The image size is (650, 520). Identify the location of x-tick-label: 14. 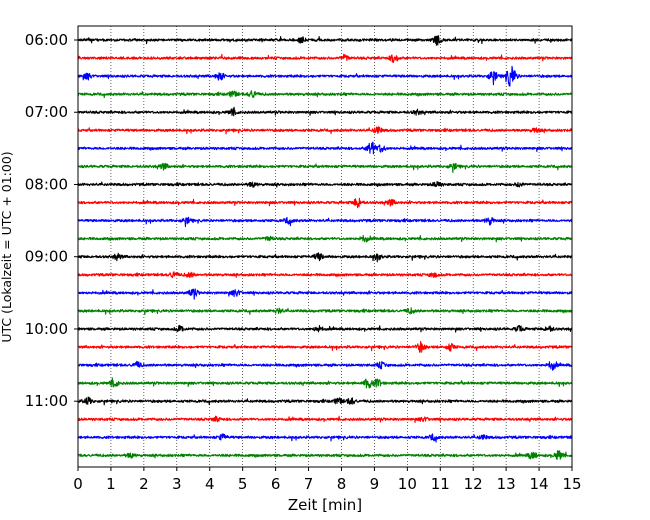
(539, 484).